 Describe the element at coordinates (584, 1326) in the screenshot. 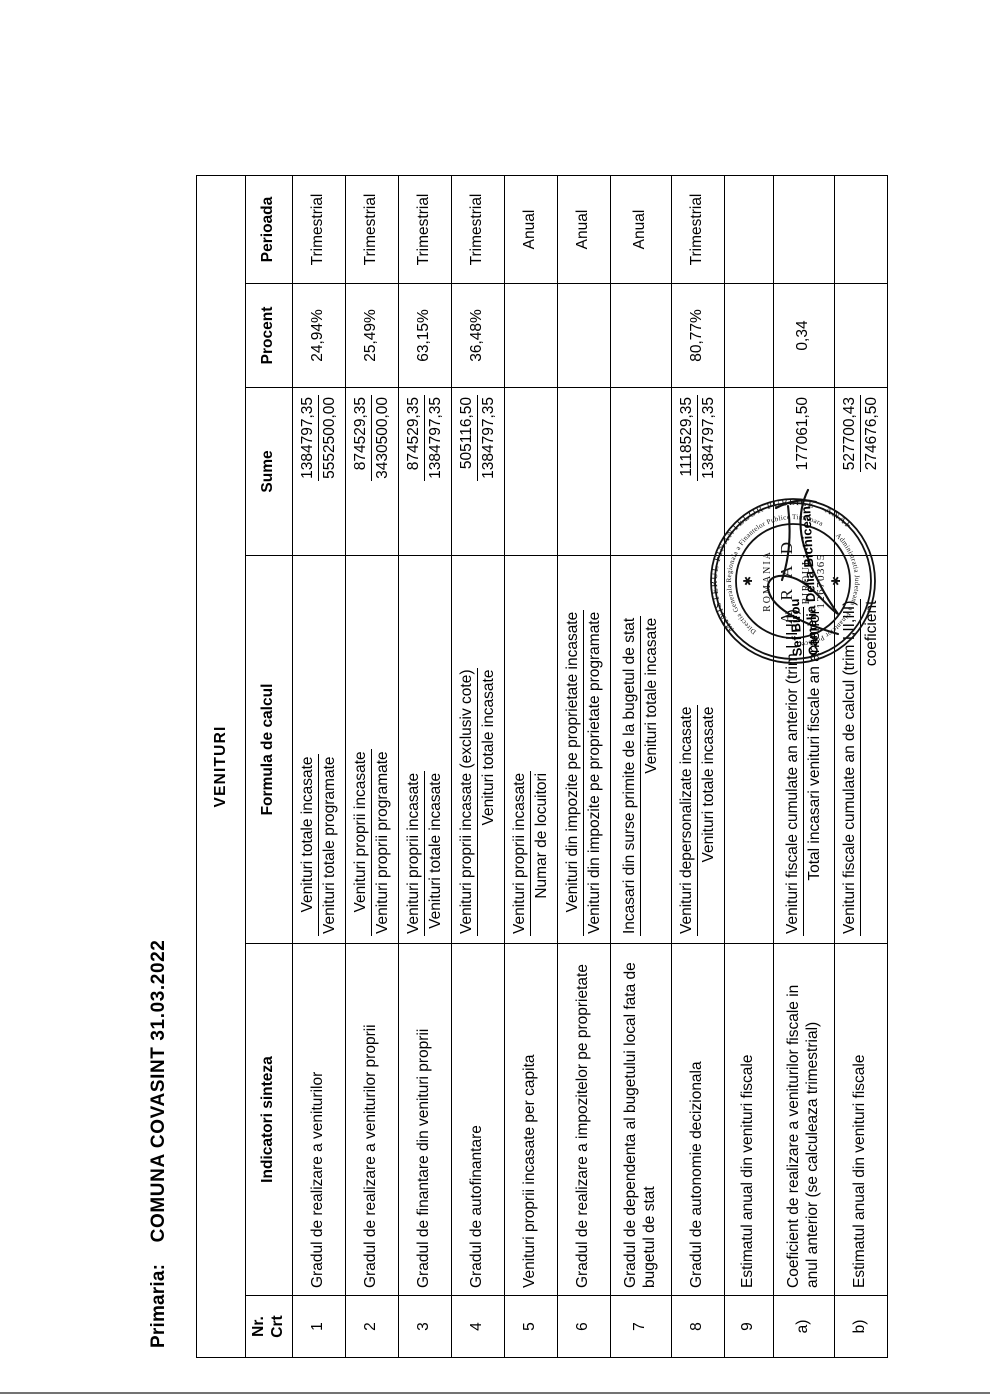

I see `cell-nr-crt: 6` at that location.